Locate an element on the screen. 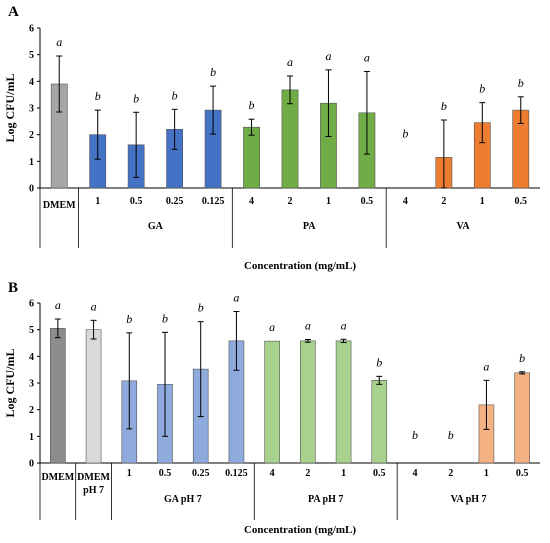 The height and width of the screenshot is (543, 550). group-label: PA pH 7 is located at coordinates (325, 499).